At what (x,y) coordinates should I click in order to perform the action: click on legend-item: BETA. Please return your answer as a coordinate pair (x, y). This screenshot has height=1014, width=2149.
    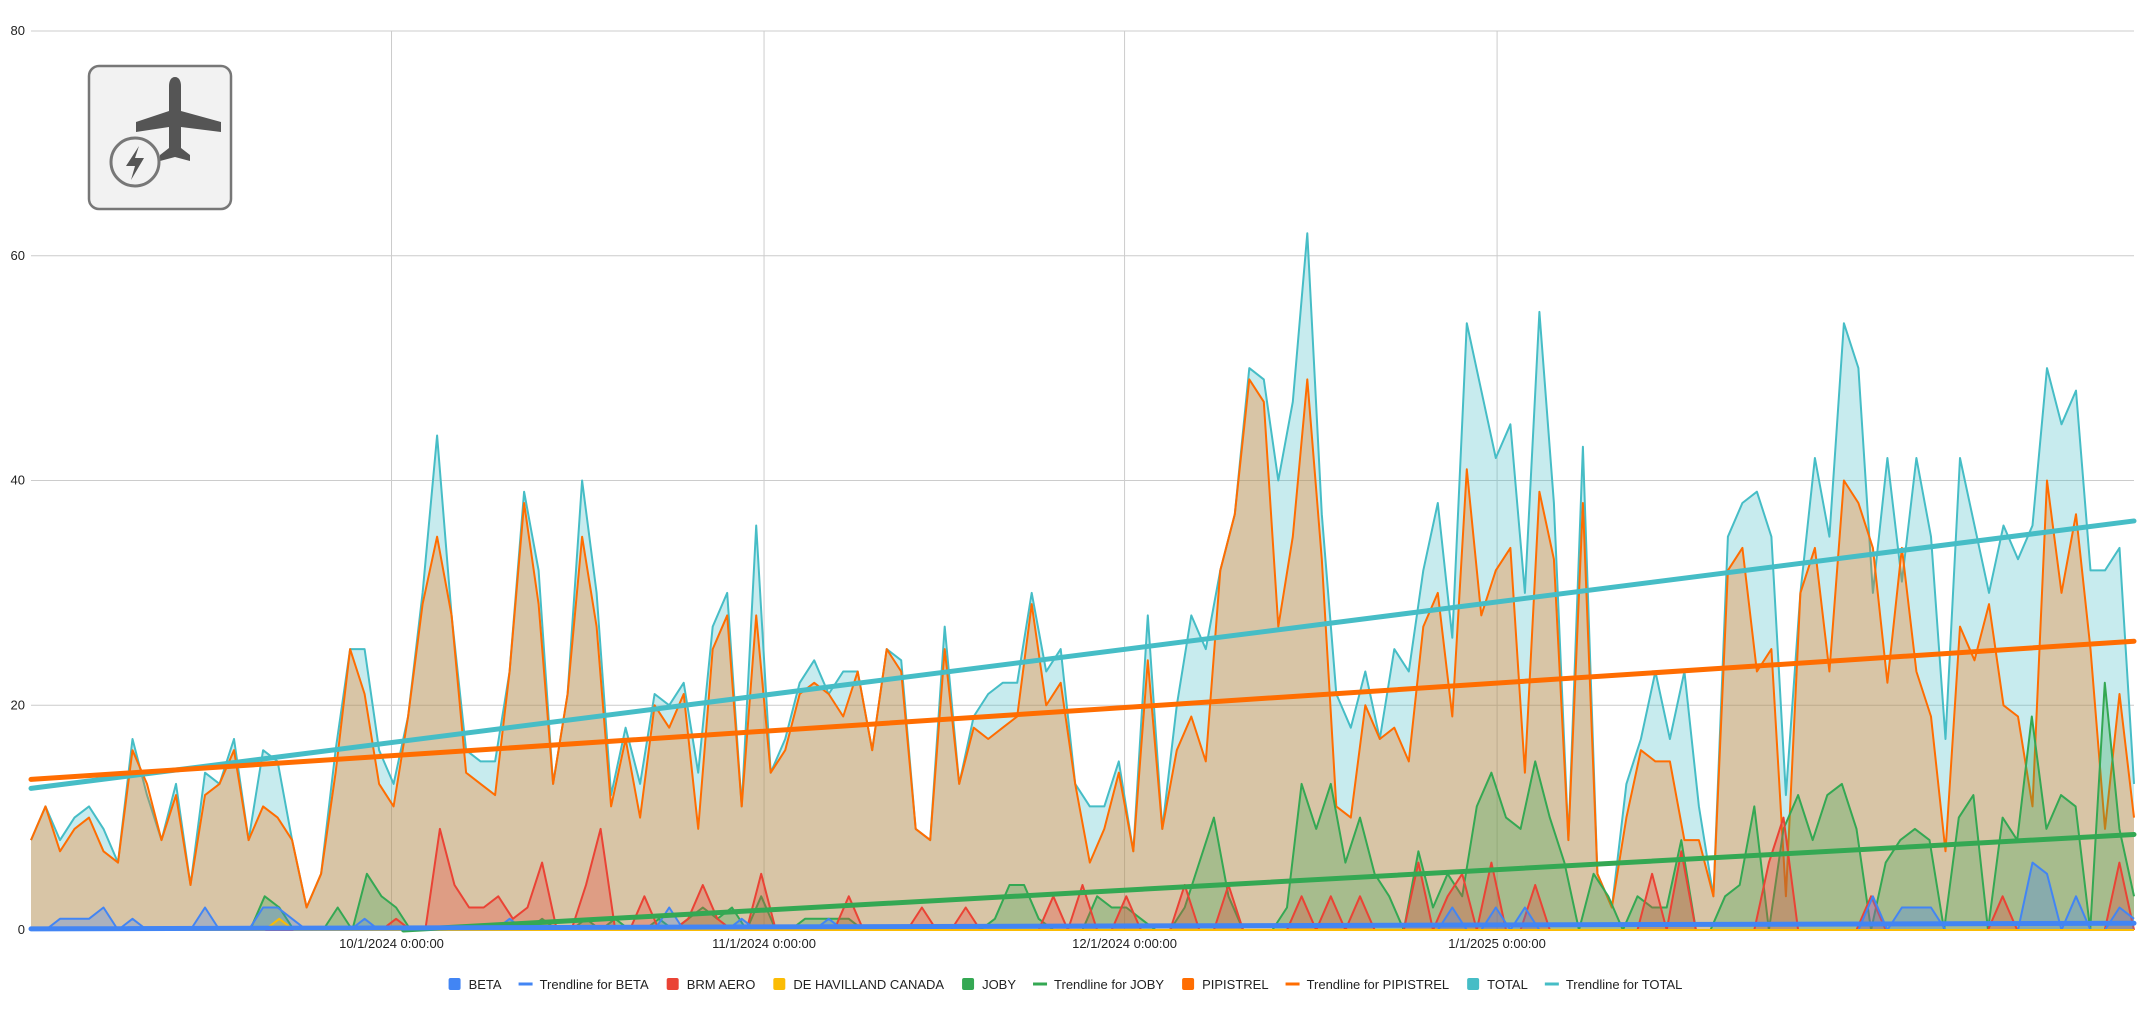
    Looking at the image, I should click on (475, 984).